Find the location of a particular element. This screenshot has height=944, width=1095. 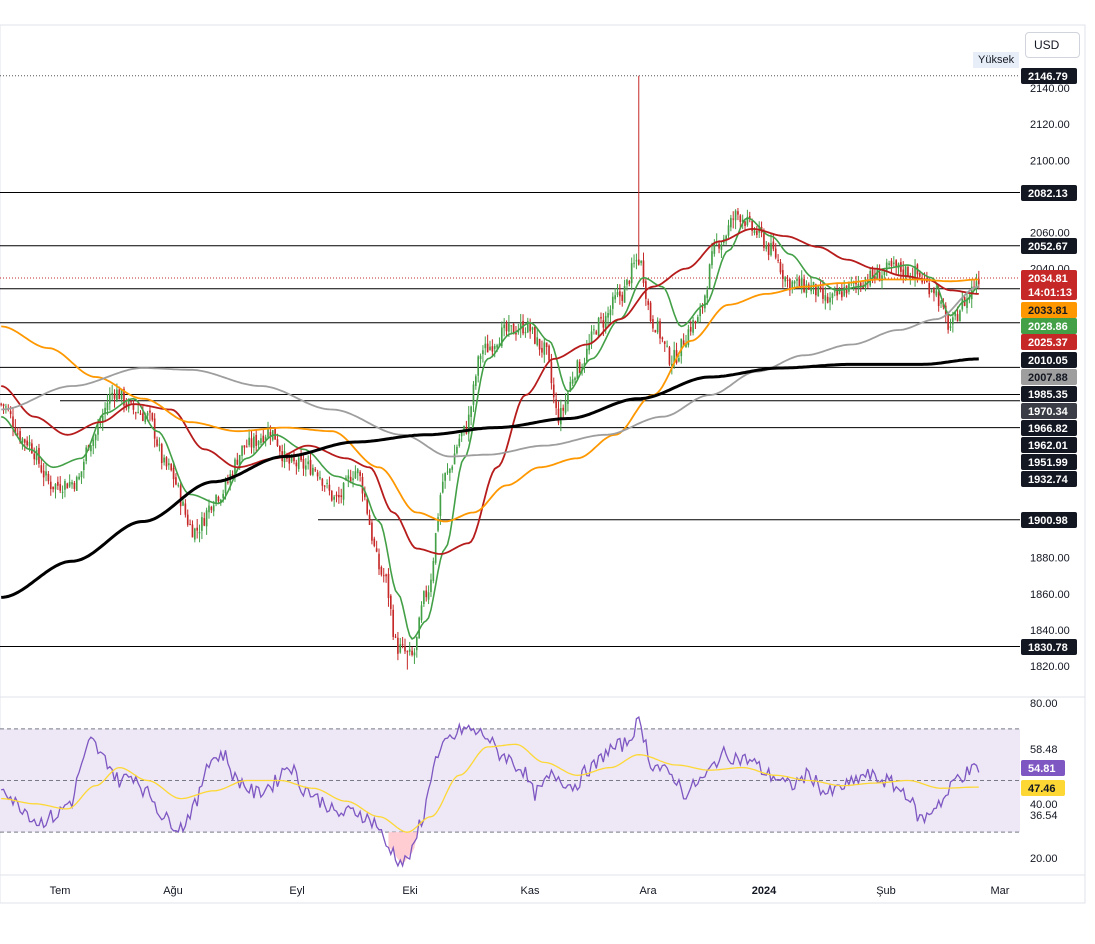

high-label: Yüksek is located at coordinates (996, 60).